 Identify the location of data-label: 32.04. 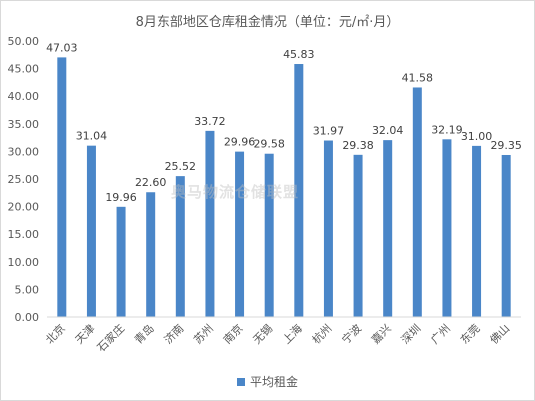
(388, 130).